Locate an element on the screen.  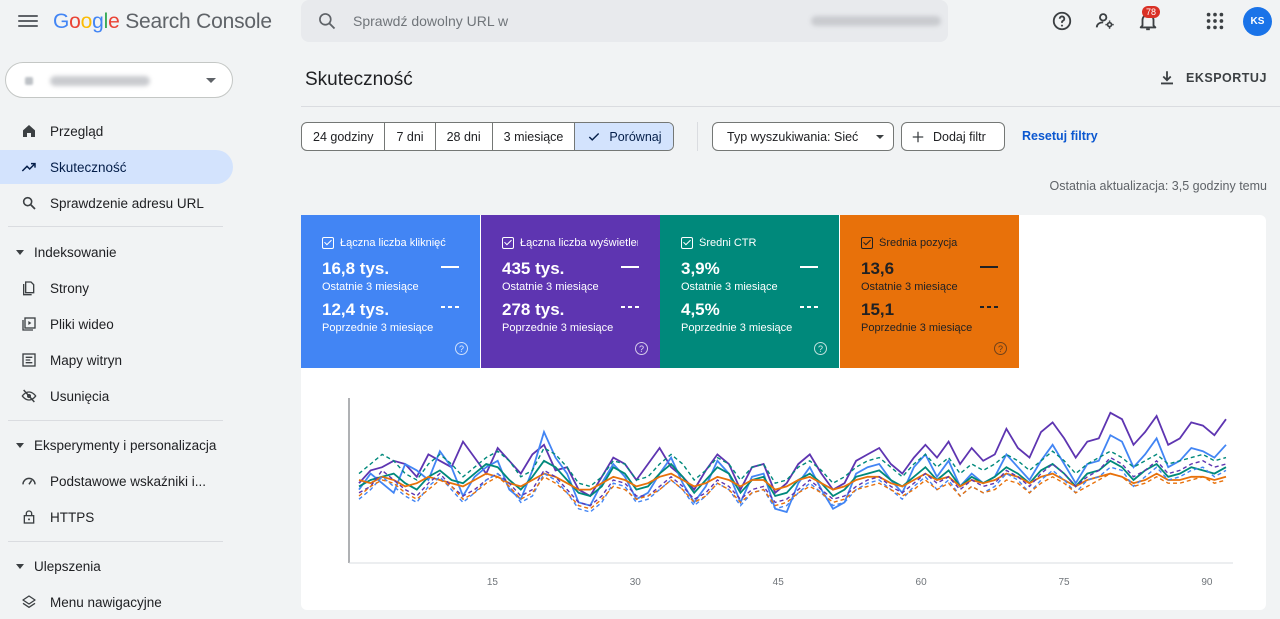
export-button: EKSPORTUJ is located at coordinates (1212, 78).